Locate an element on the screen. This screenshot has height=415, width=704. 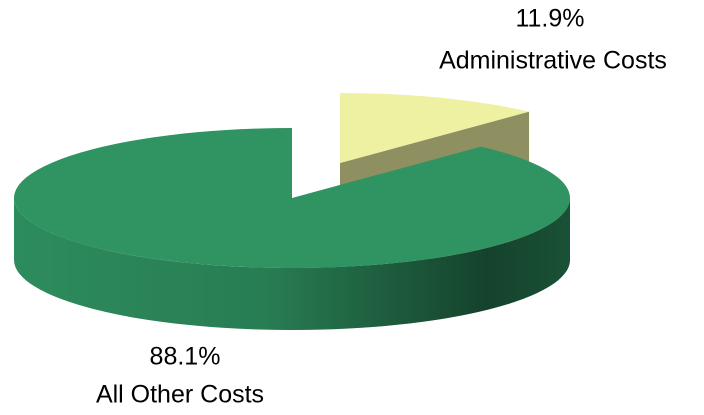
slice-label: Administrative Costs is located at coordinates (553, 61).